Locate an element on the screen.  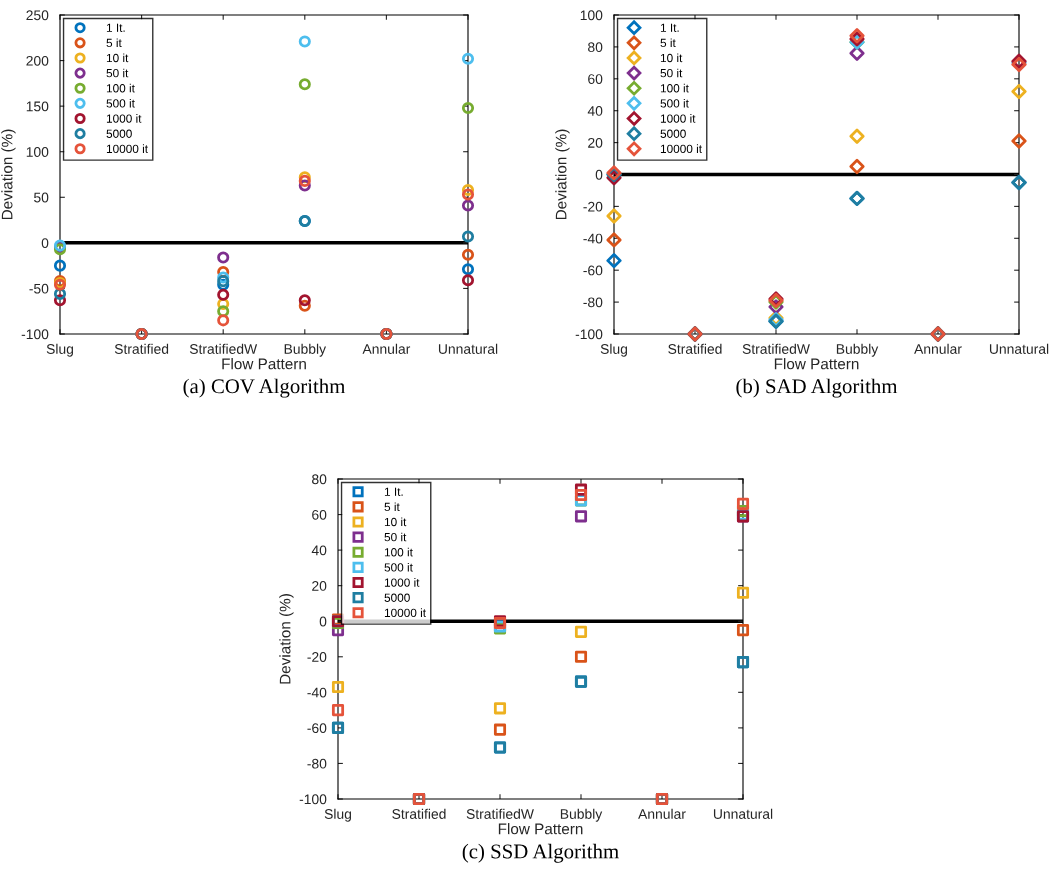
y-tick-label: -50 is located at coordinates (39, 288).